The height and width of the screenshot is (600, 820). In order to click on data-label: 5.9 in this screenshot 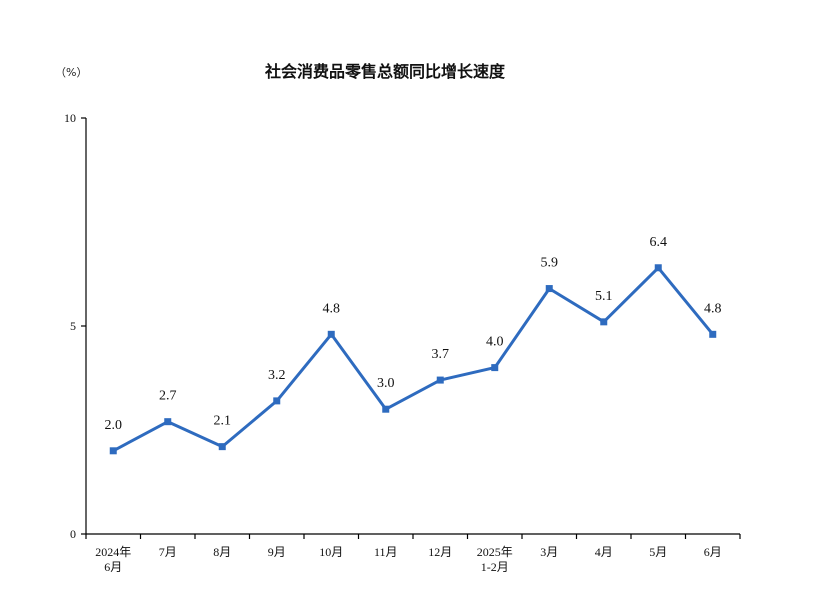, I will do `click(550, 263)`.